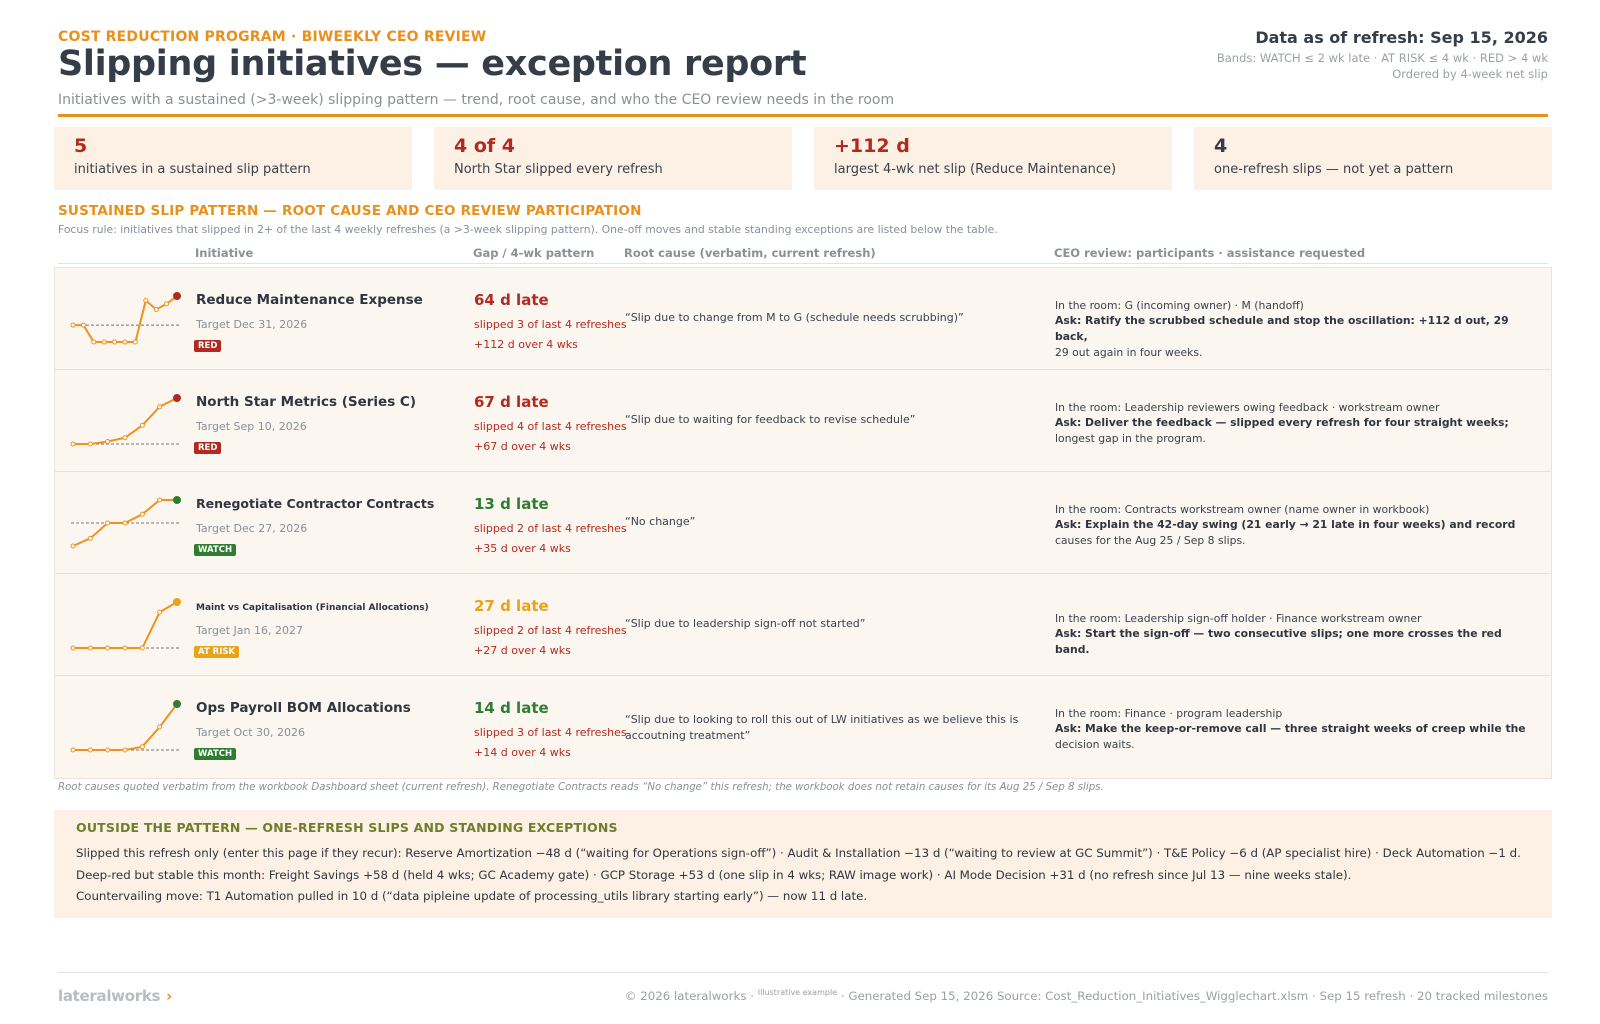 The image size is (1600, 1024). I want to click on ask-continuation: 29 out again in four weeks., so click(1129, 352).